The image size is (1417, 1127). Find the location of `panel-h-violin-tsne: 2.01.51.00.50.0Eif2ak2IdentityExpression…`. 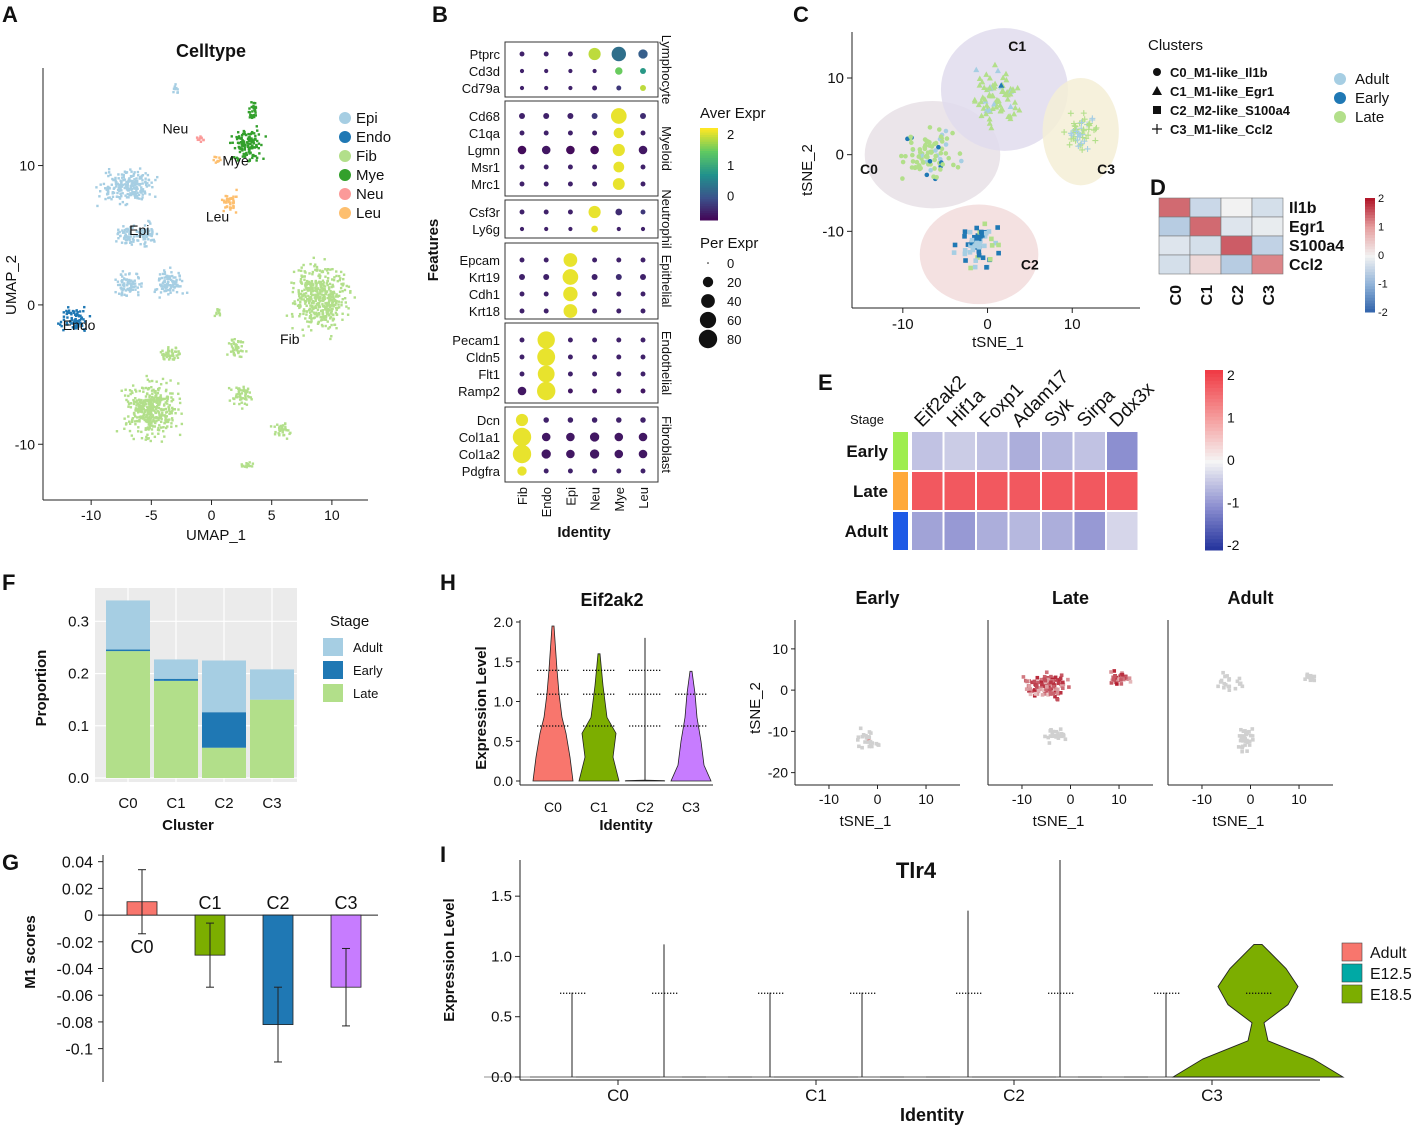

panel-h-violin-tsne: 2.01.51.00.50.0Eif2ak2IdentityExpression… is located at coordinates (903, 711).